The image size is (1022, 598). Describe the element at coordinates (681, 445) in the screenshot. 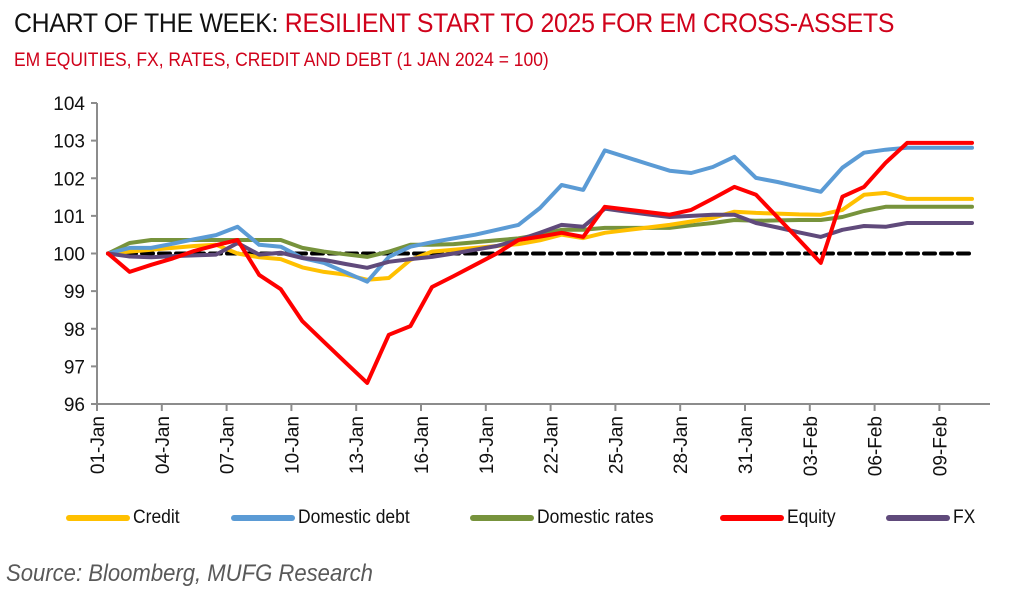

I see `x-tick-label: 28-Jan` at that location.